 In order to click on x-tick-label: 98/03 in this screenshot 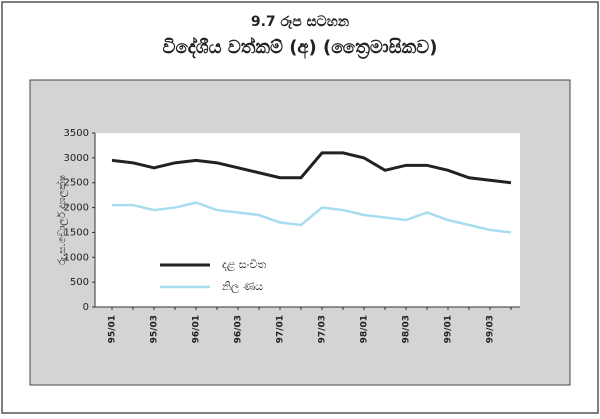, I will do `click(407, 329)`.